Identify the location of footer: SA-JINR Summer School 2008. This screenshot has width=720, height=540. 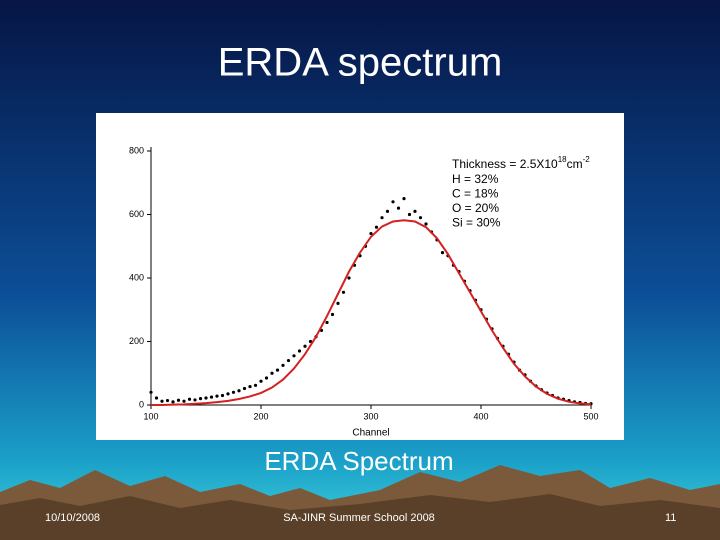
(359, 518).